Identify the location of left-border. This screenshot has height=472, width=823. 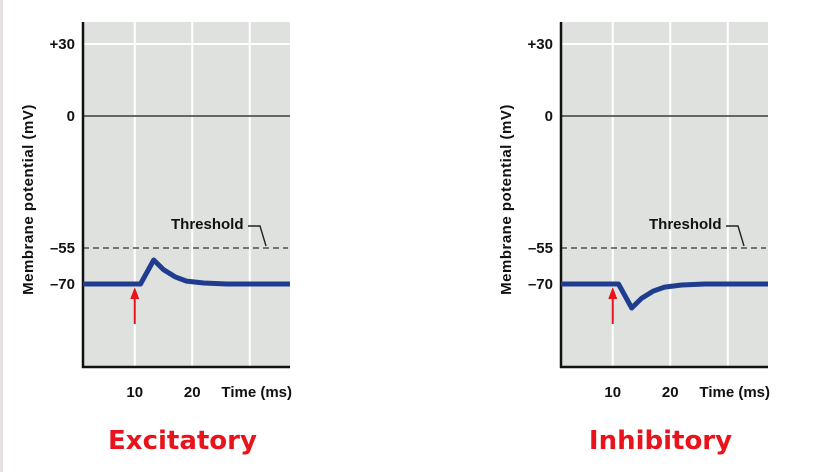
(1, 236).